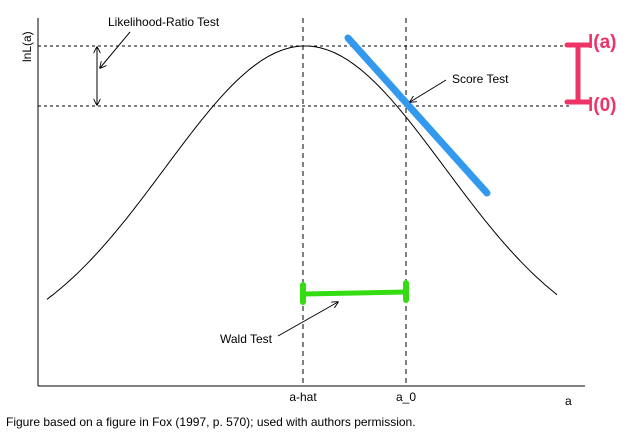  What do you see at coordinates (602, 42) in the screenshot?
I see `marker-label-top: l(a)` at bounding box center [602, 42].